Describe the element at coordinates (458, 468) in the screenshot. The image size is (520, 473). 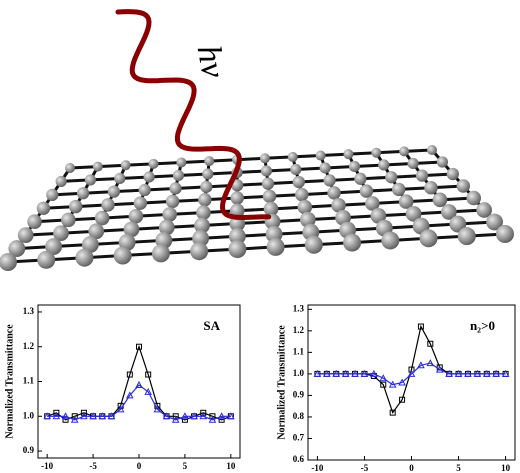
I see `x-tick-label: 5` at that location.